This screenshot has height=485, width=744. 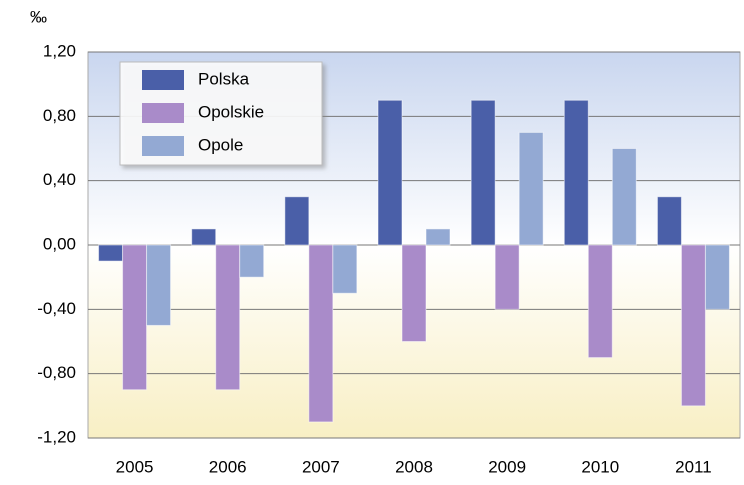 What do you see at coordinates (59, 243) in the screenshot?
I see `y-tick-label: 0,00` at bounding box center [59, 243].